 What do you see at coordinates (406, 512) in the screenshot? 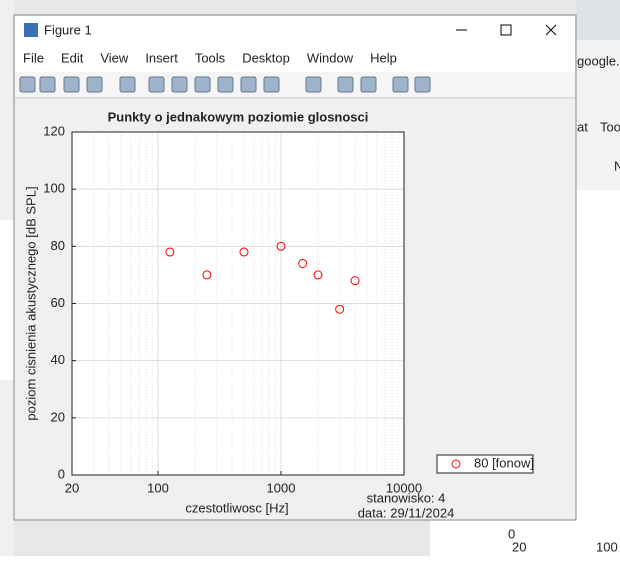
I see `annotation: data: 29/11/2024` at bounding box center [406, 512].